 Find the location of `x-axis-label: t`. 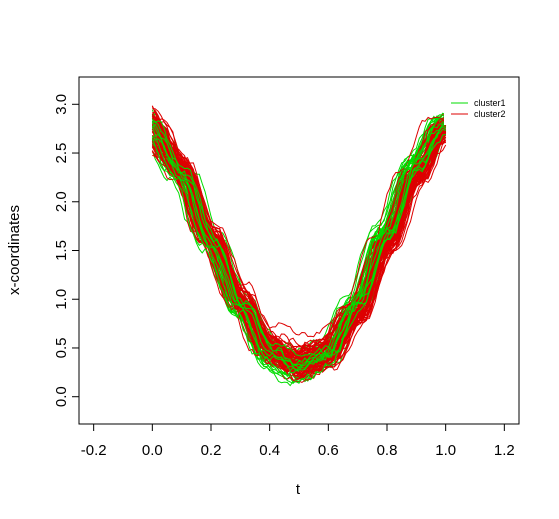

x-axis-label: t is located at coordinates (298, 489).